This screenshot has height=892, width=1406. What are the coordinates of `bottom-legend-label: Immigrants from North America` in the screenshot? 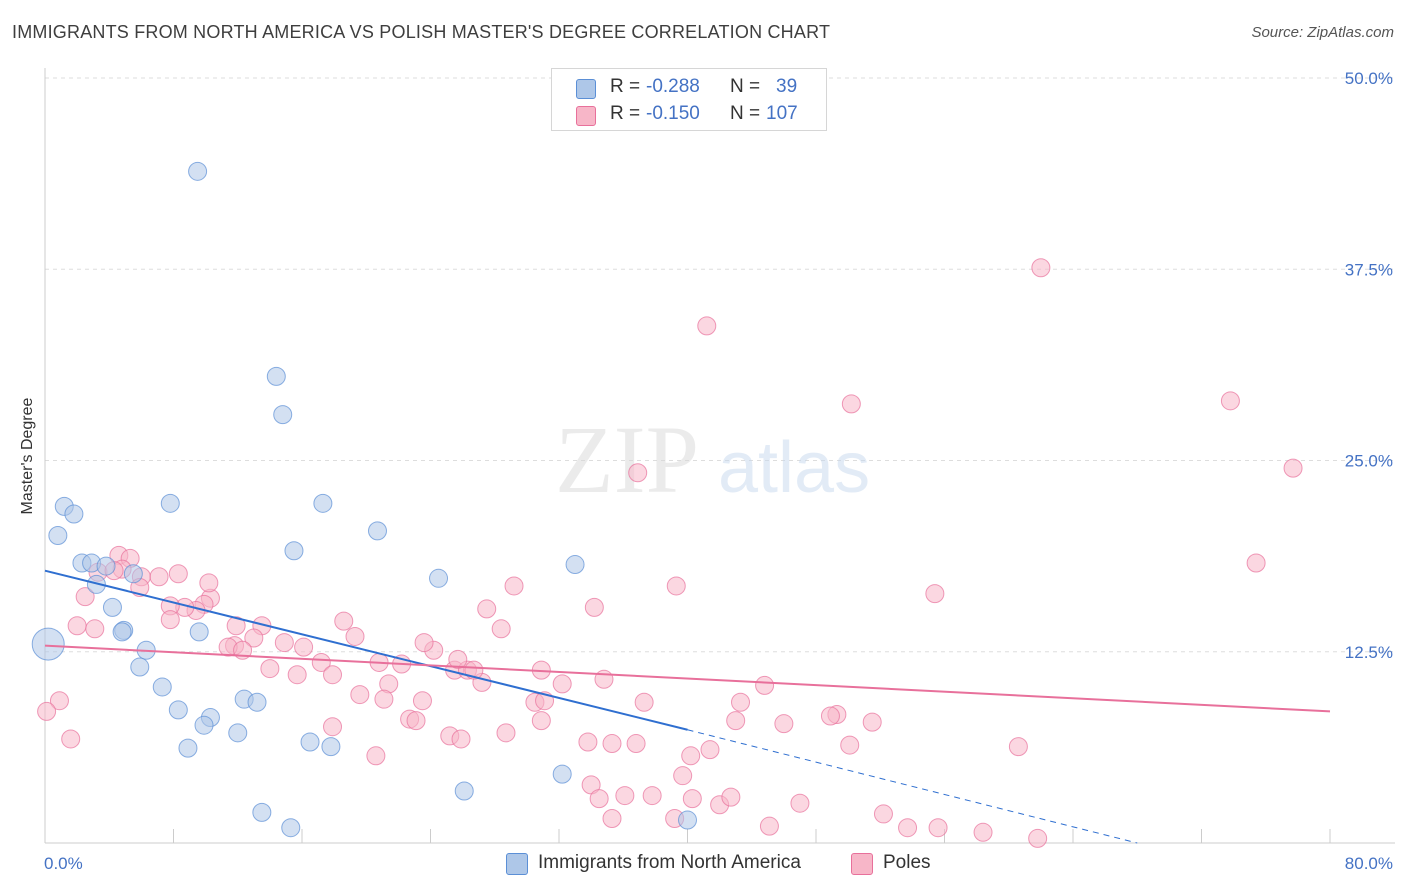 It's located at (669, 862).